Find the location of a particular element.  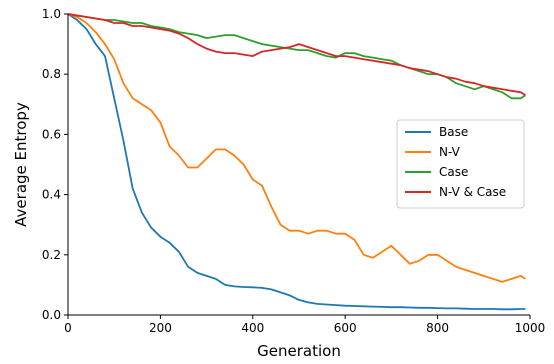

y-tick-label: 0.6 is located at coordinates (51, 134).